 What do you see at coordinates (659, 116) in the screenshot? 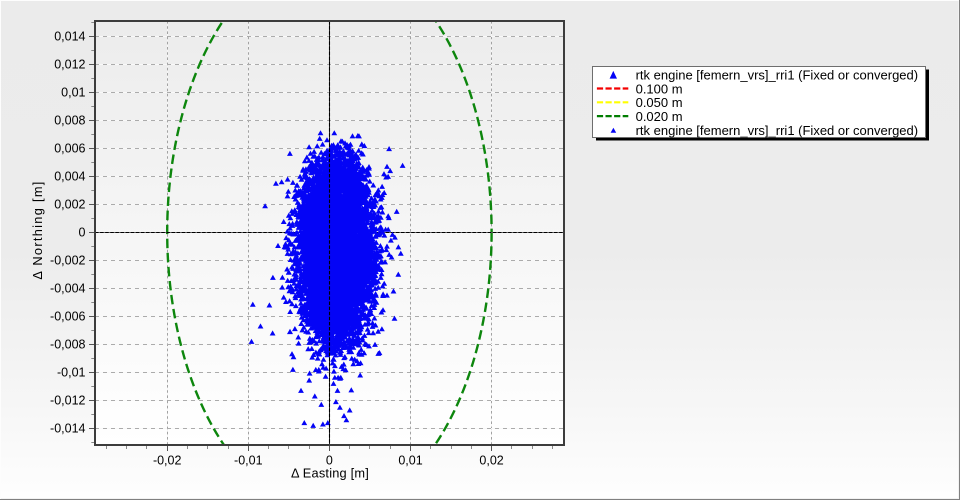
I see `svg-text: 0.020 m` at bounding box center [659, 116].